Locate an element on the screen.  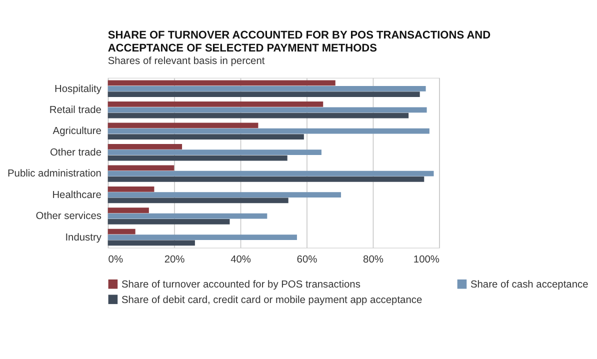
legend-label: Share of debit card, credit card or mobile payment app acceptance is located at coordinates (271, 300).